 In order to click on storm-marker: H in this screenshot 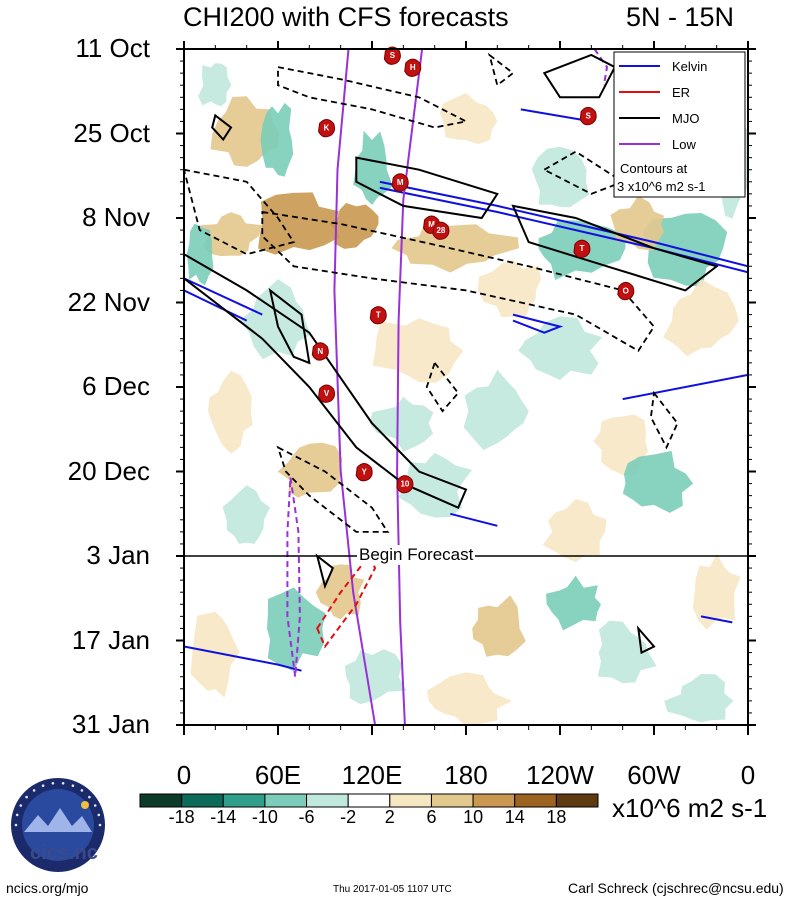, I will do `click(413, 67)`.